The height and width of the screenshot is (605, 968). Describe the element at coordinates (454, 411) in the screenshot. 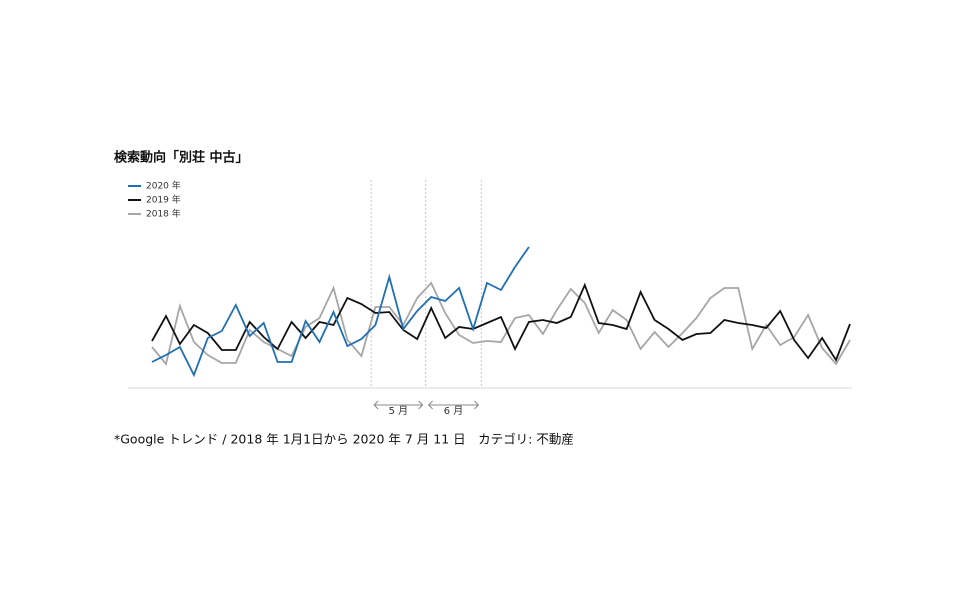

I see `marker-label: 6 月` at that location.